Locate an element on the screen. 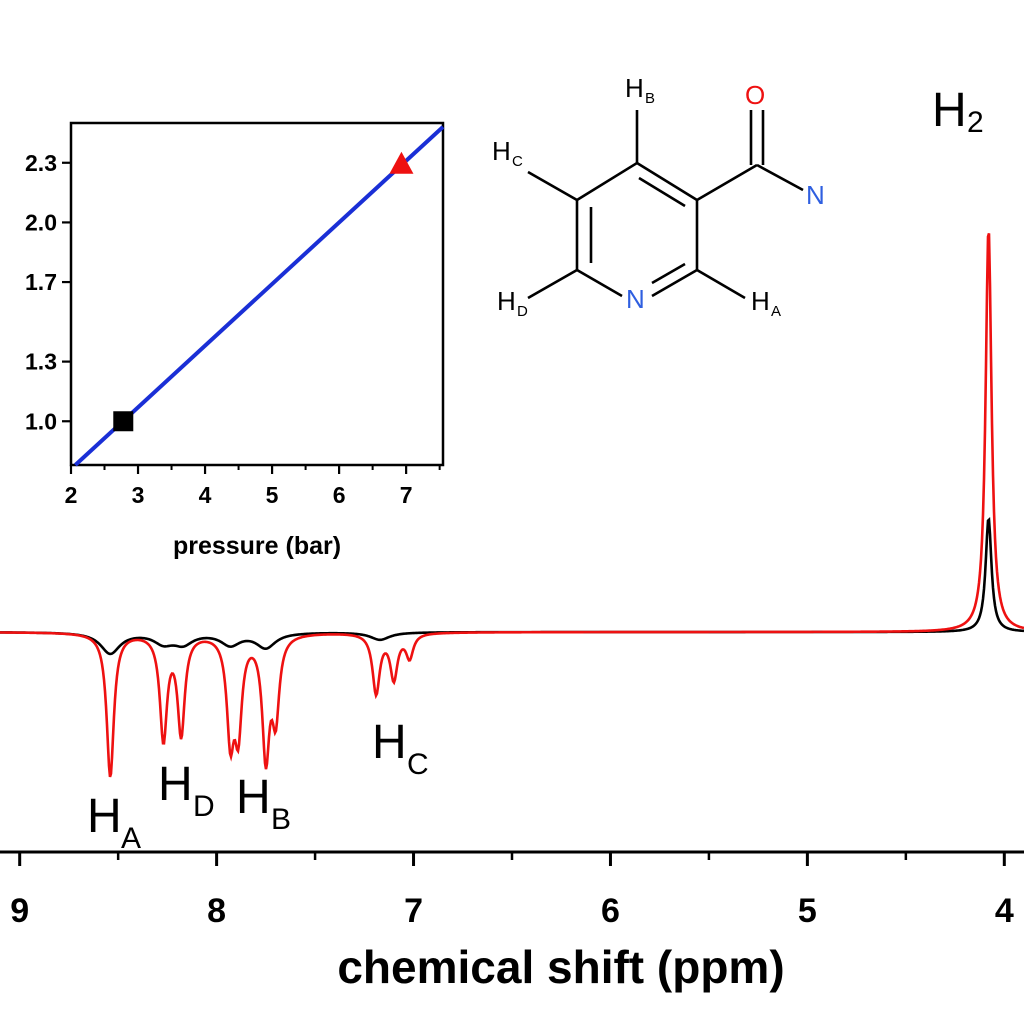 This screenshot has width=1024, height=1024. mol-hc-sub: C is located at coordinates (517, 161).